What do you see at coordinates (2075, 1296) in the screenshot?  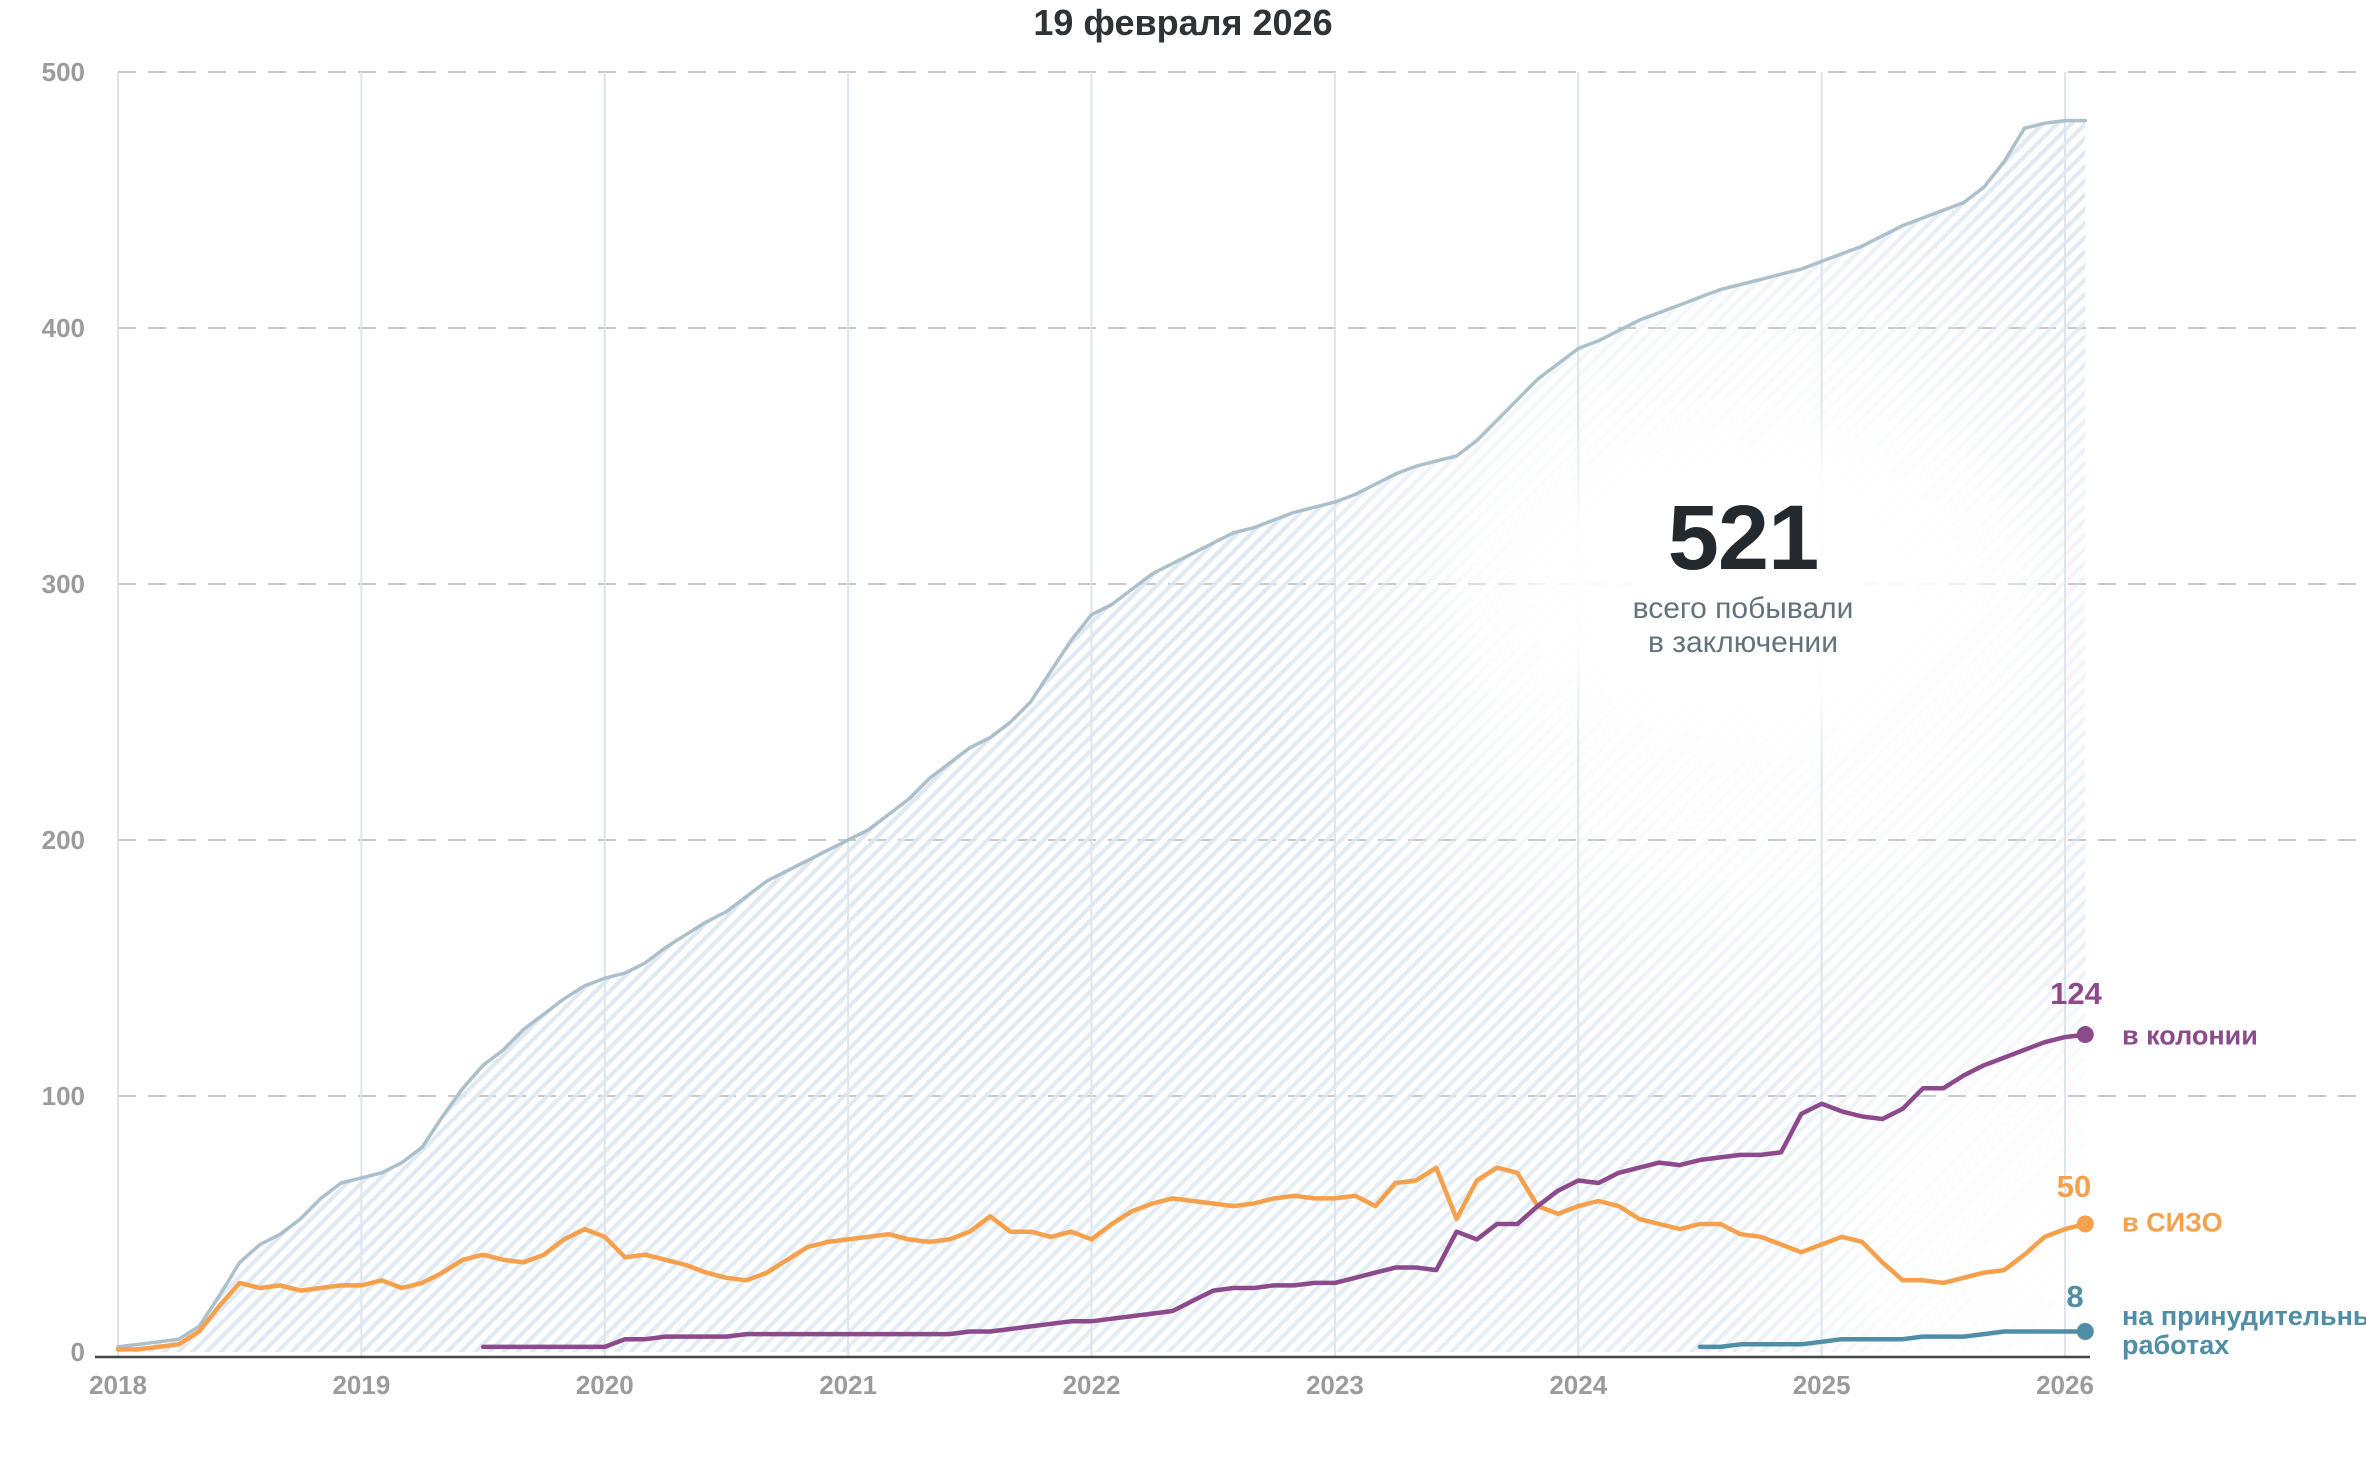 I see `legend-forced-value: 8` at bounding box center [2075, 1296].